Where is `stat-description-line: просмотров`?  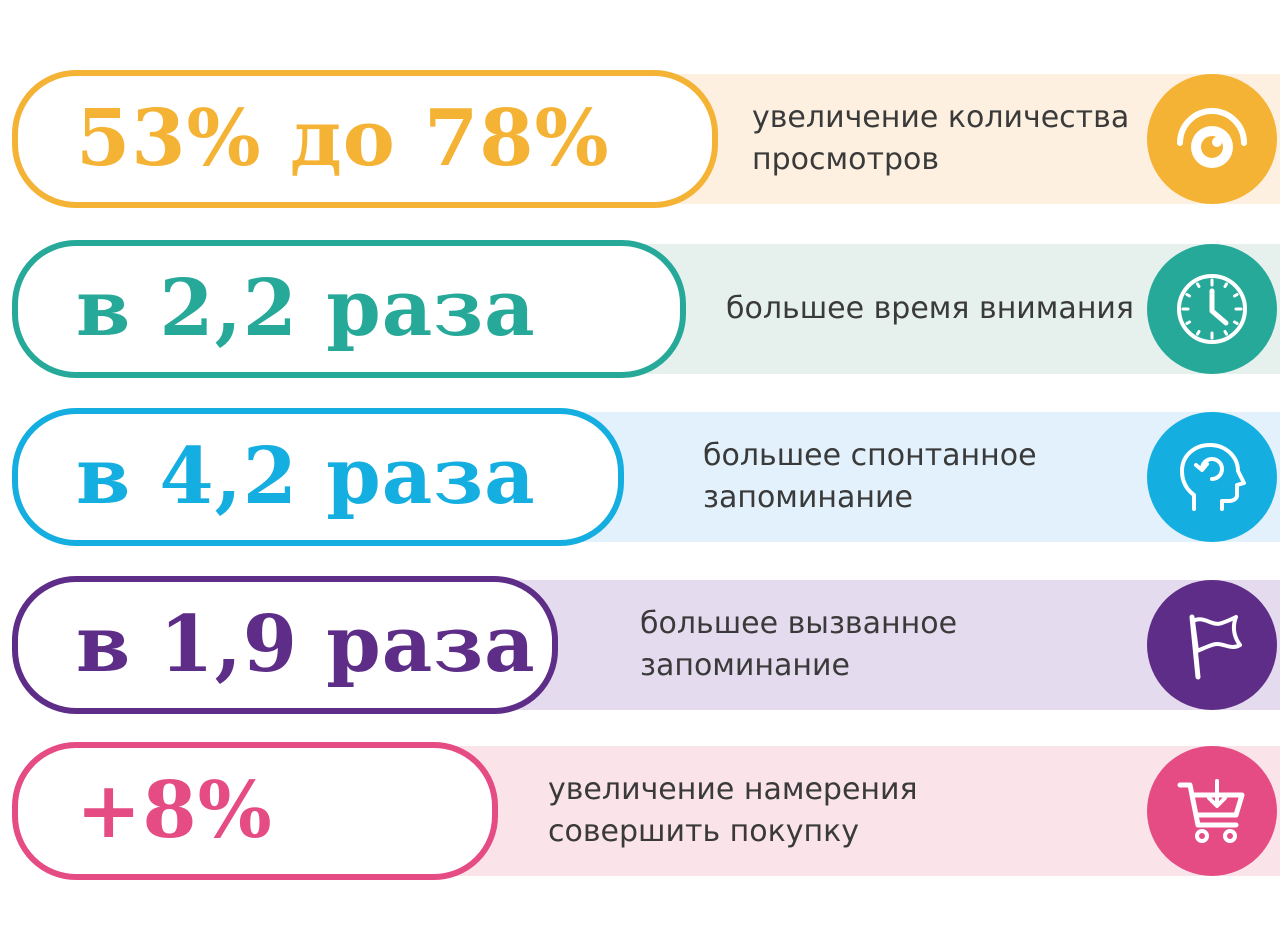 stat-description-line: просмотров is located at coordinates (846, 159).